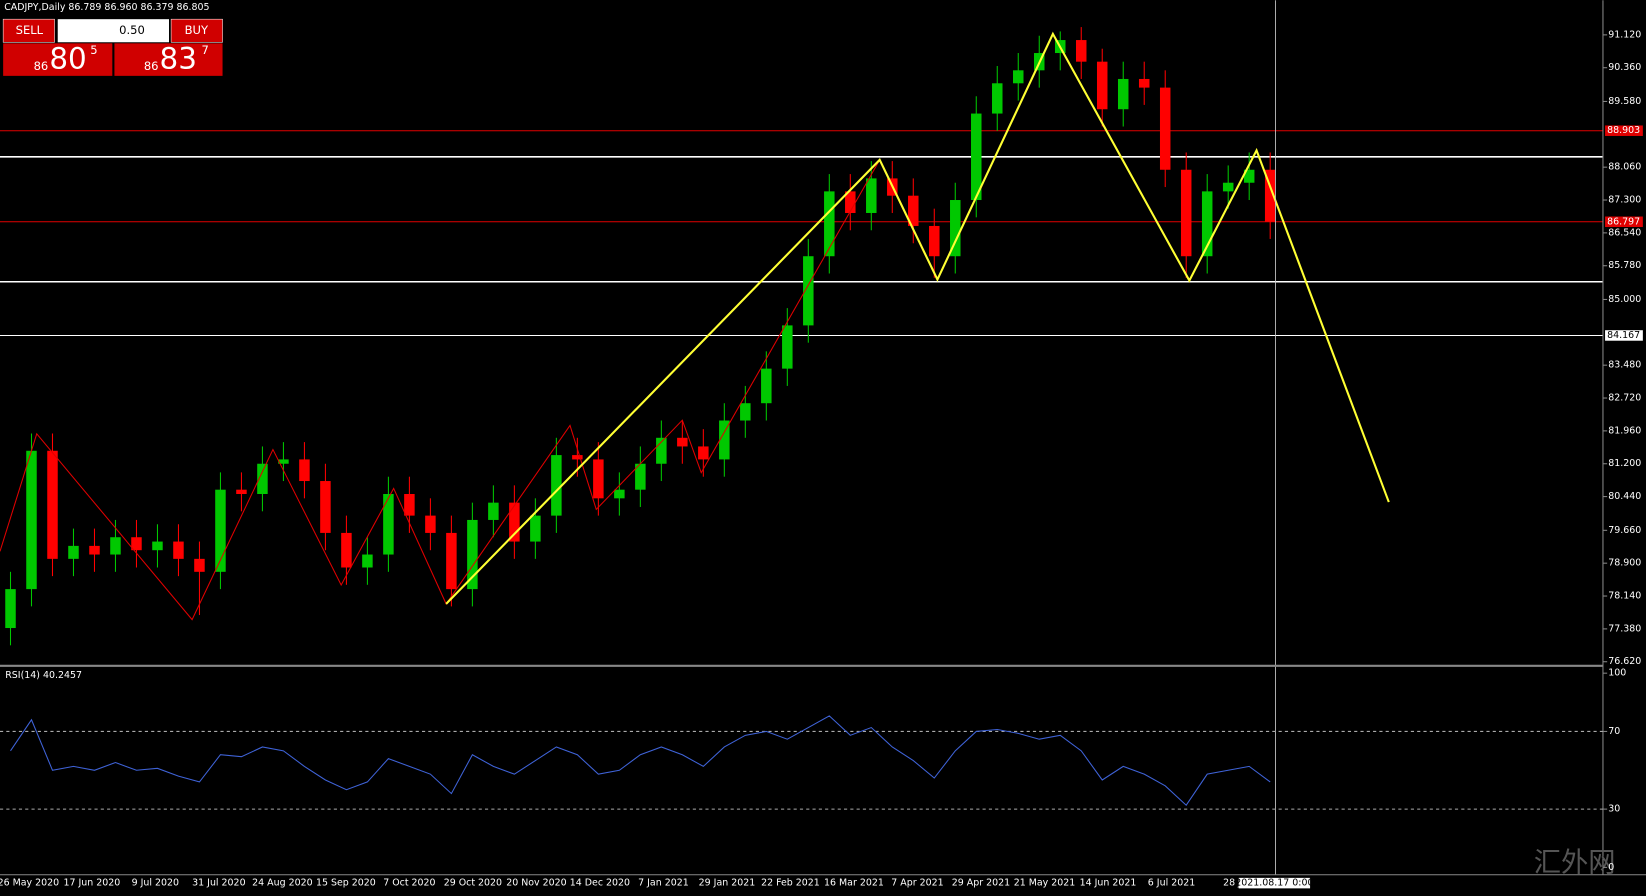 The height and width of the screenshot is (896, 1646). I want to click on x-tick-label: 31 Jul 2020, so click(218, 883).